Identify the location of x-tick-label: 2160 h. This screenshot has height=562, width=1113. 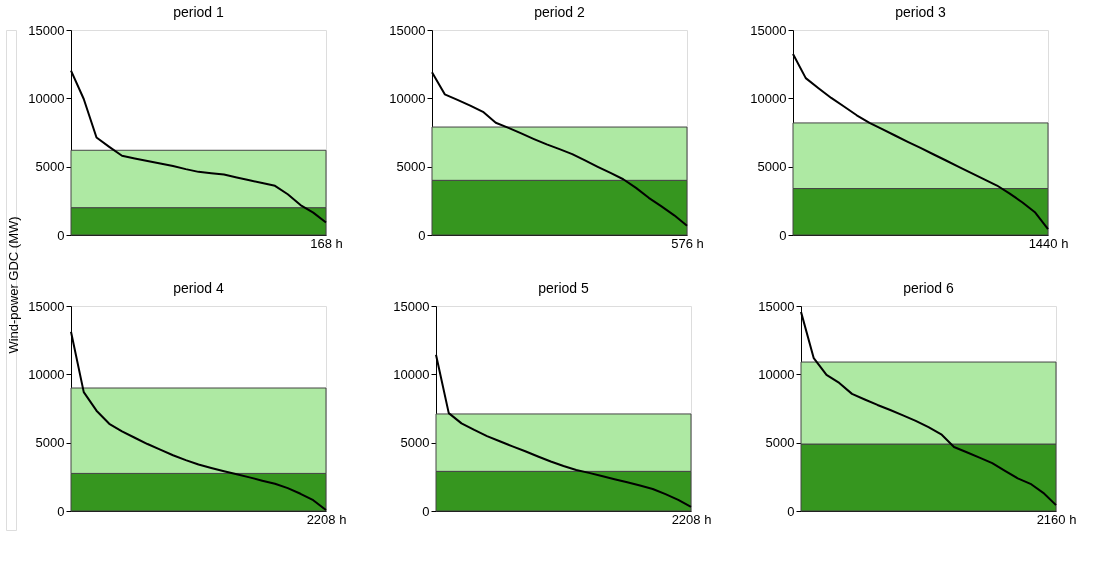
(1056, 519).